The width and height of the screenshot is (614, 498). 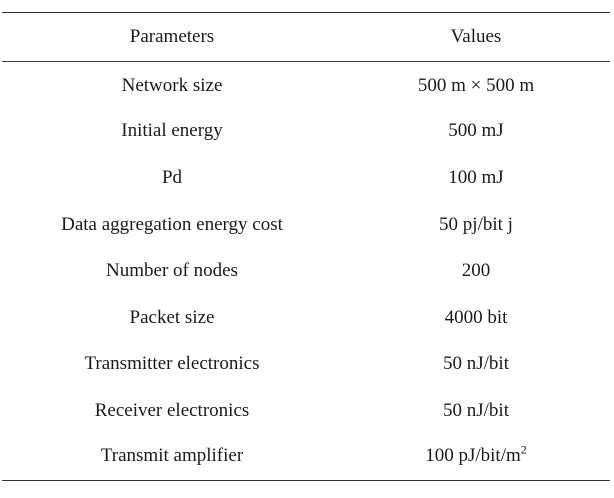 What do you see at coordinates (306, 364) in the screenshot?
I see `table-row: Transmitter electronics 50 nJ/bit` at bounding box center [306, 364].